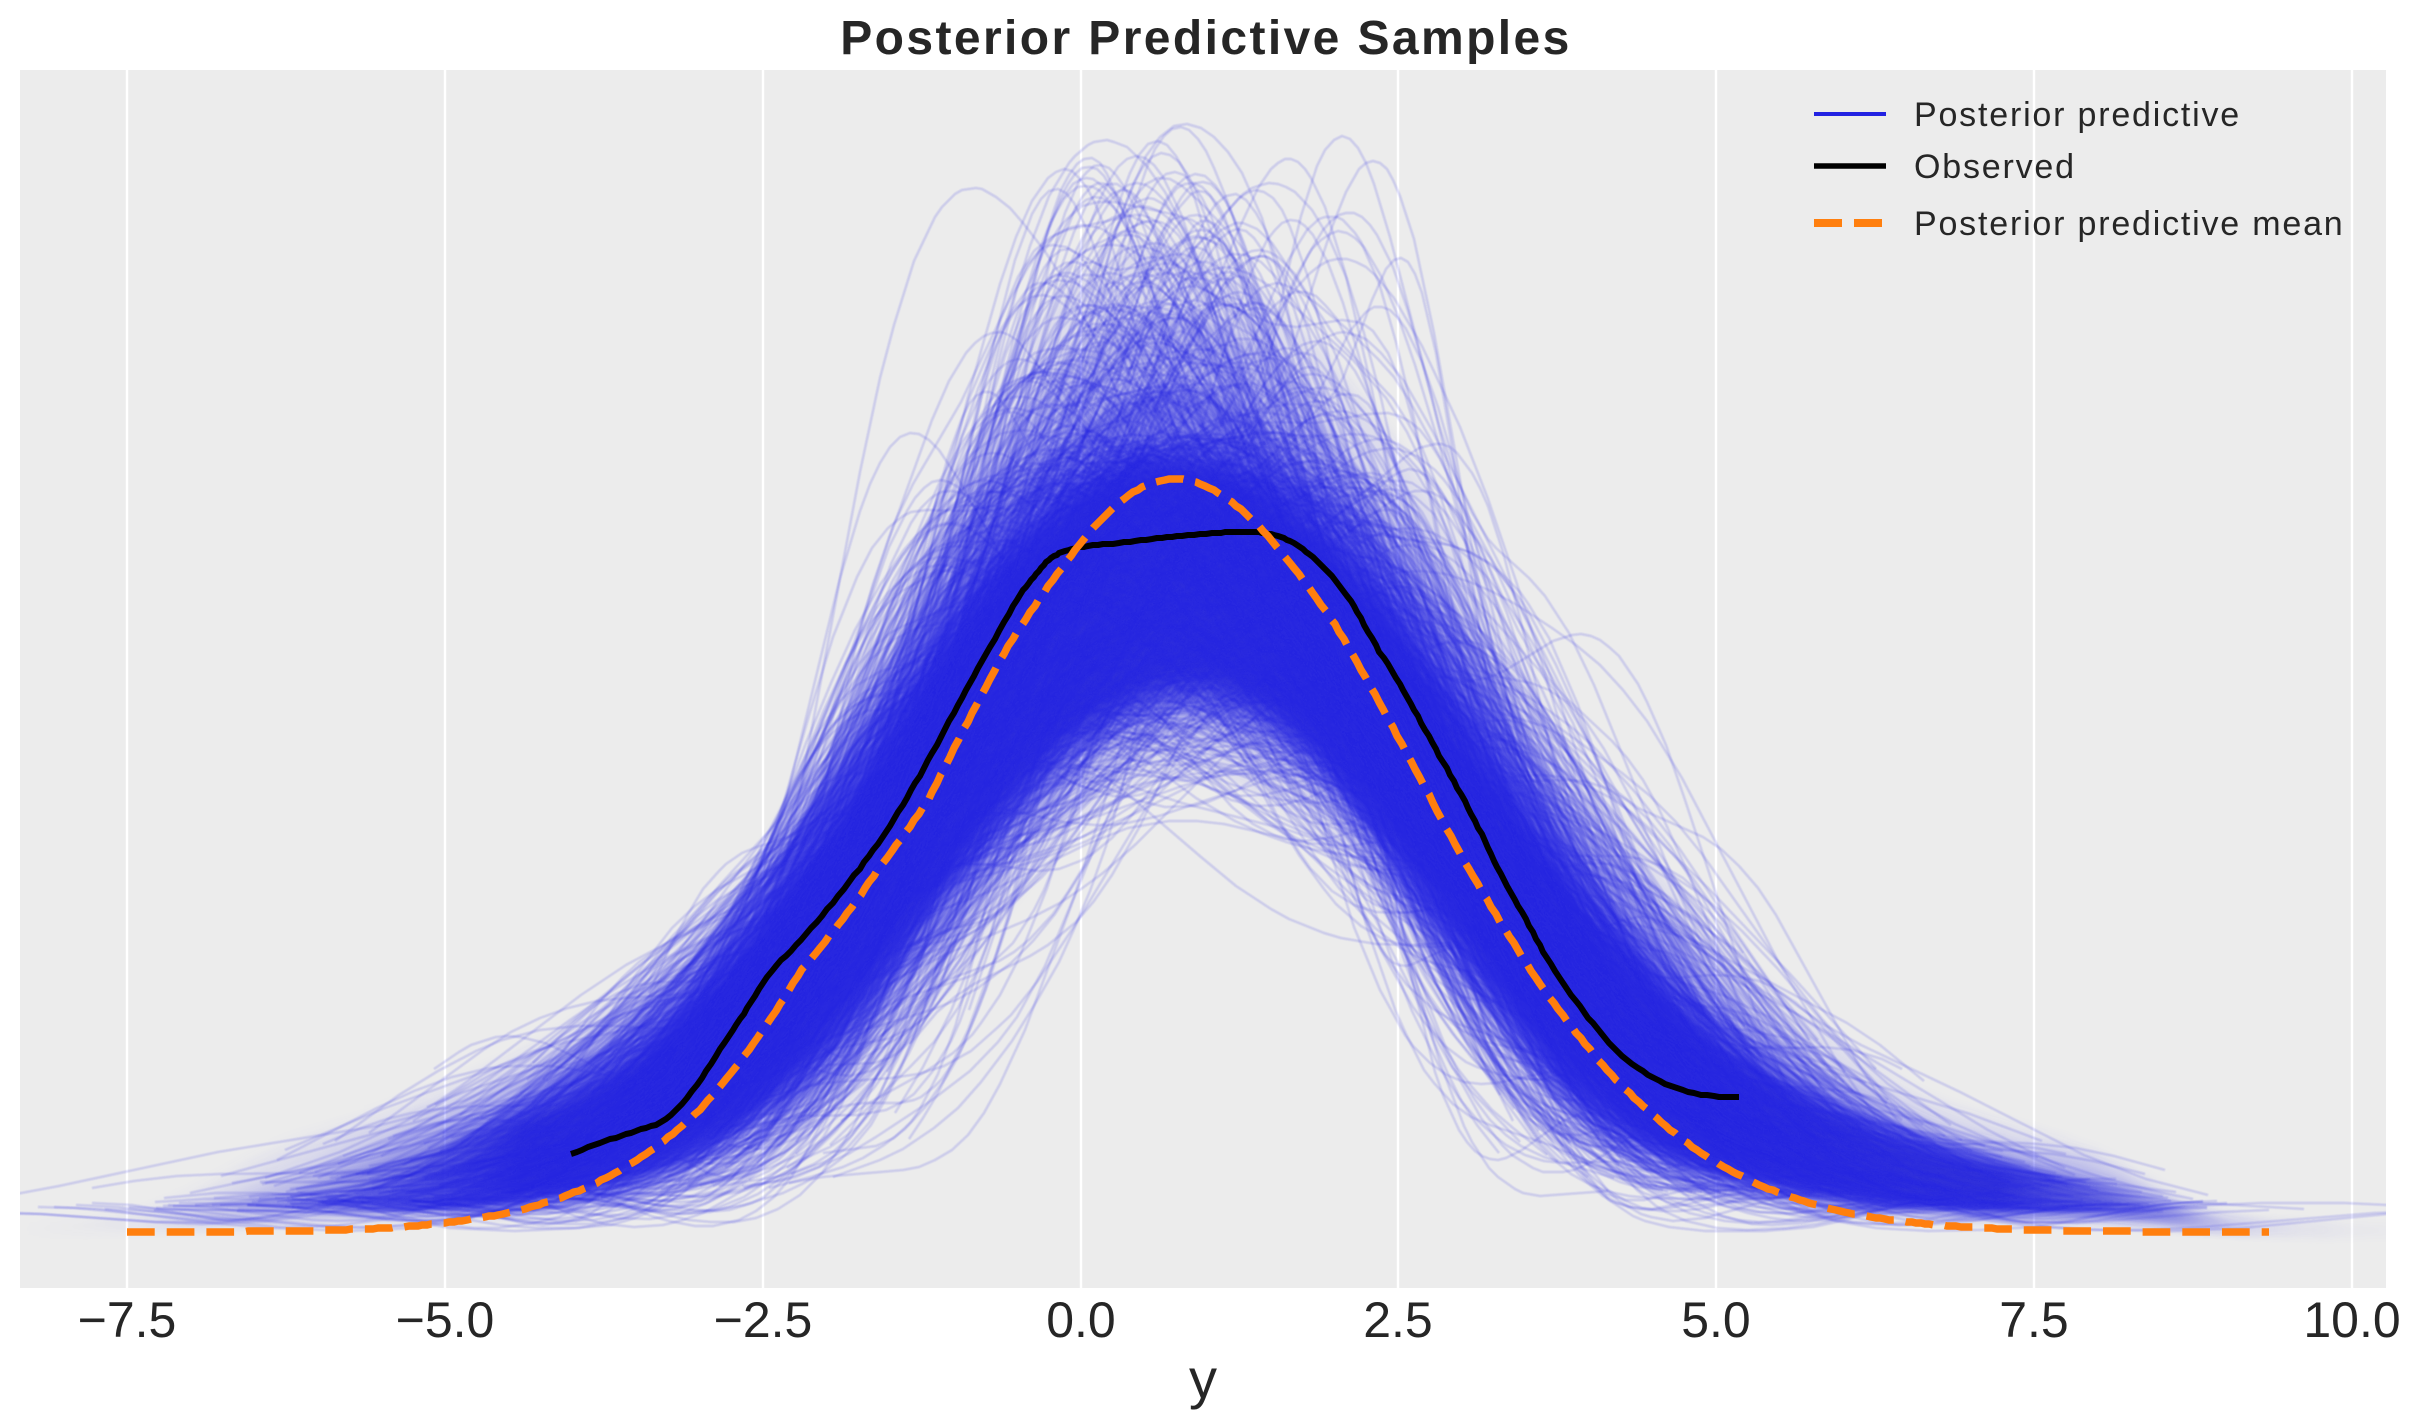 This screenshot has width=2423, height=1423. Describe the element at coordinates (127, 1320) in the screenshot. I see `svg-text: −7.5` at that location.